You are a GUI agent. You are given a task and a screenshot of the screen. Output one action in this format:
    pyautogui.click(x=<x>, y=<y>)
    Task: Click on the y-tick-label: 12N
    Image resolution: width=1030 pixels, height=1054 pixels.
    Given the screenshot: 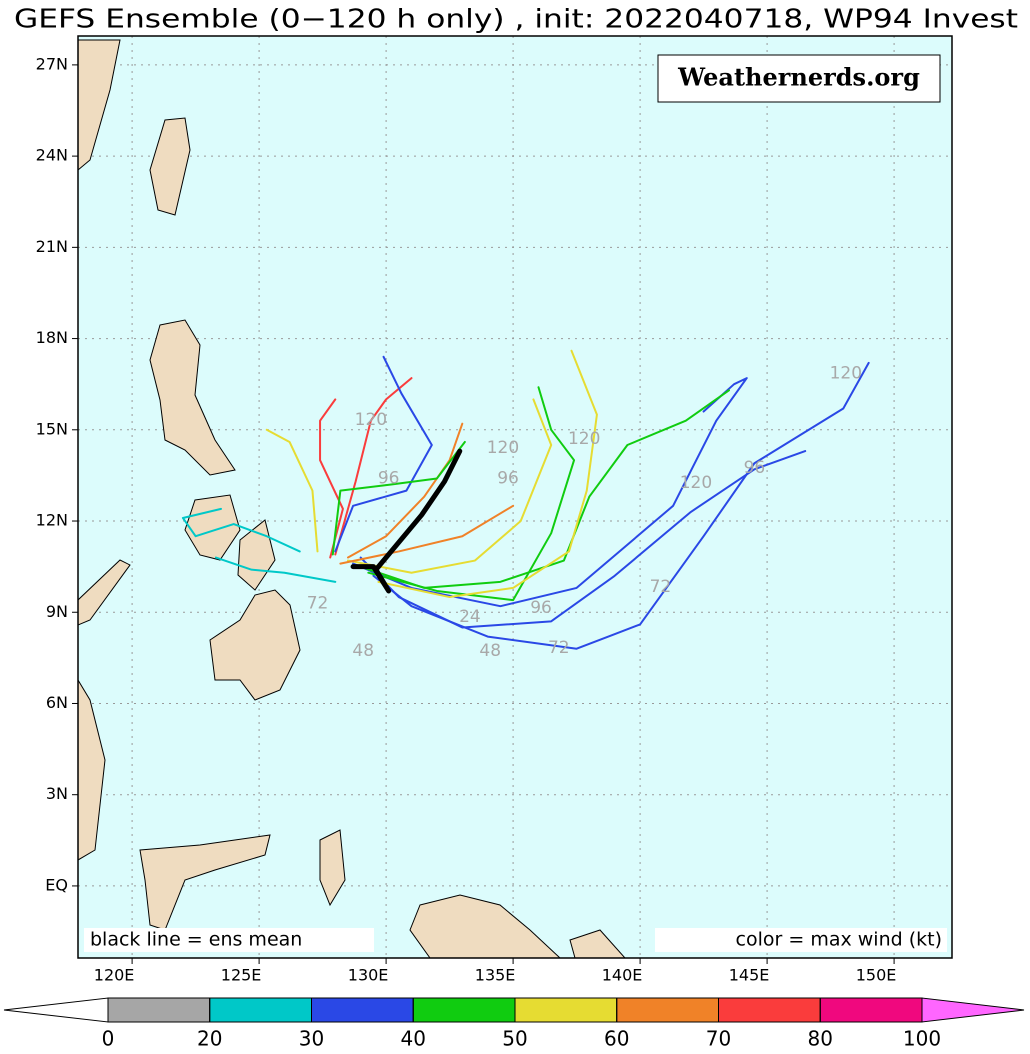 What is the action you would take?
    pyautogui.click(x=52, y=520)
    